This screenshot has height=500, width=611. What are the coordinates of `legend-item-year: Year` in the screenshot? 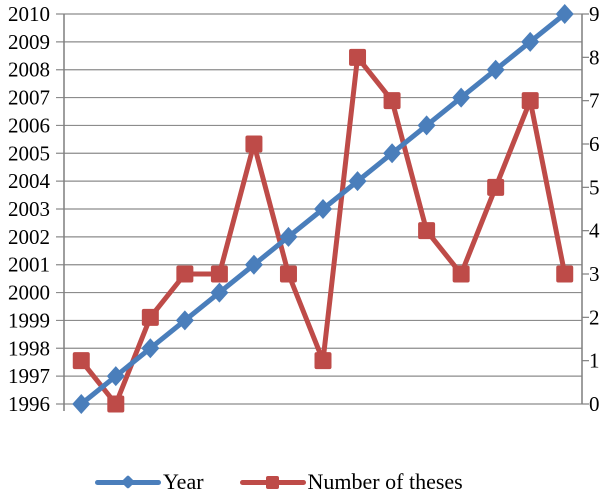 It's located at (149, 482).